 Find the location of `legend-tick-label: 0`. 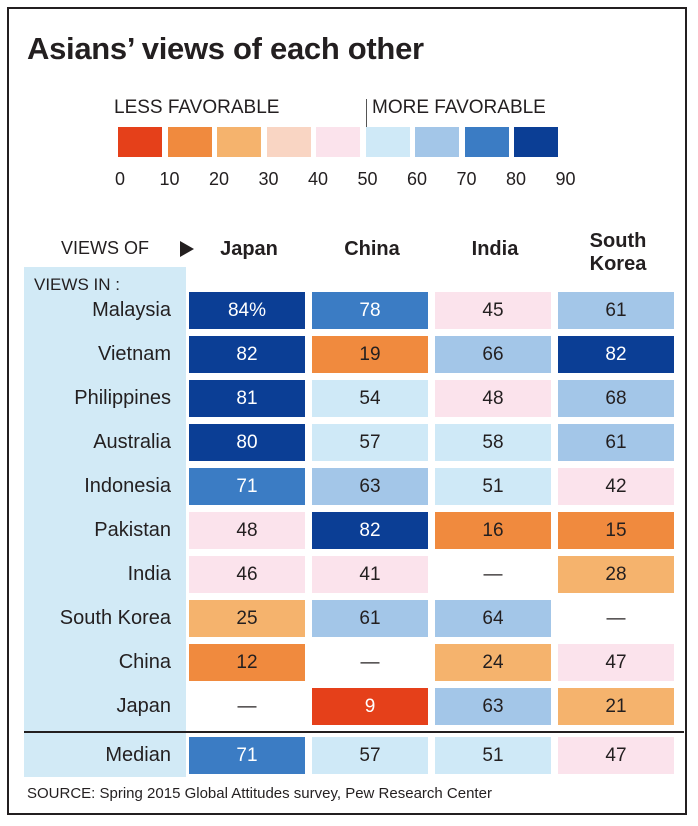

legend-tick-label: 0 is located at coordinates (119, 179).